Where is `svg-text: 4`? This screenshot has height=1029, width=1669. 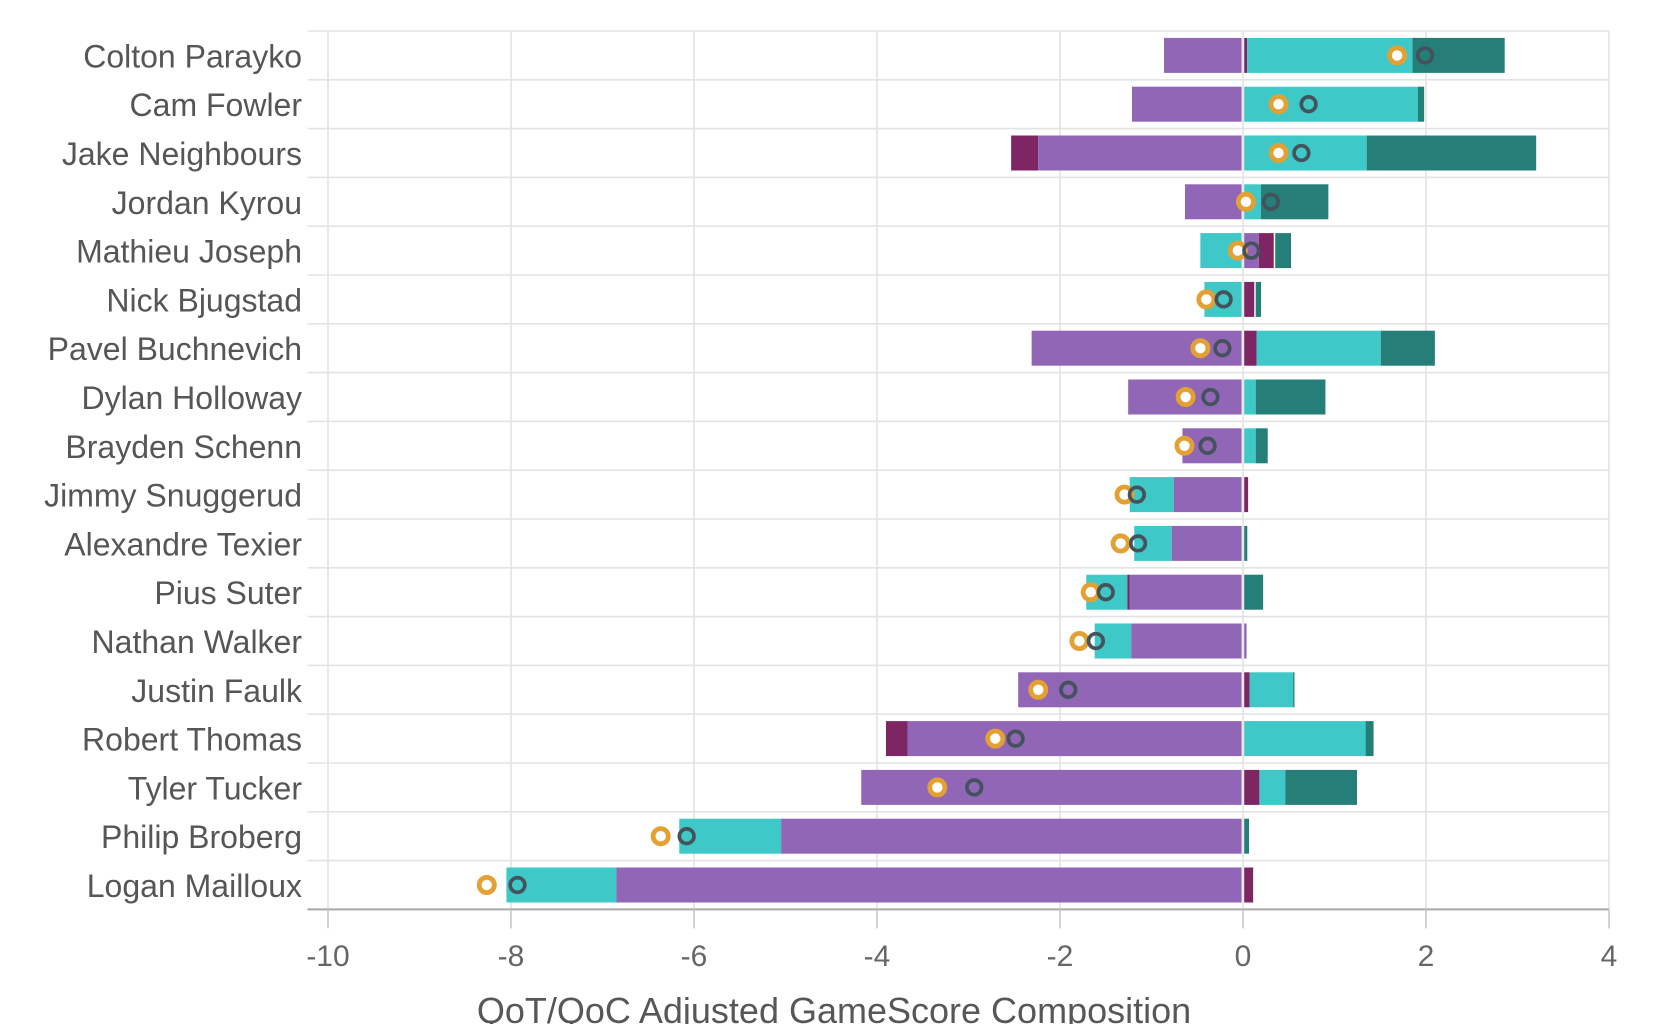
svg-text: 4 is located at coordinates (1609, 956).